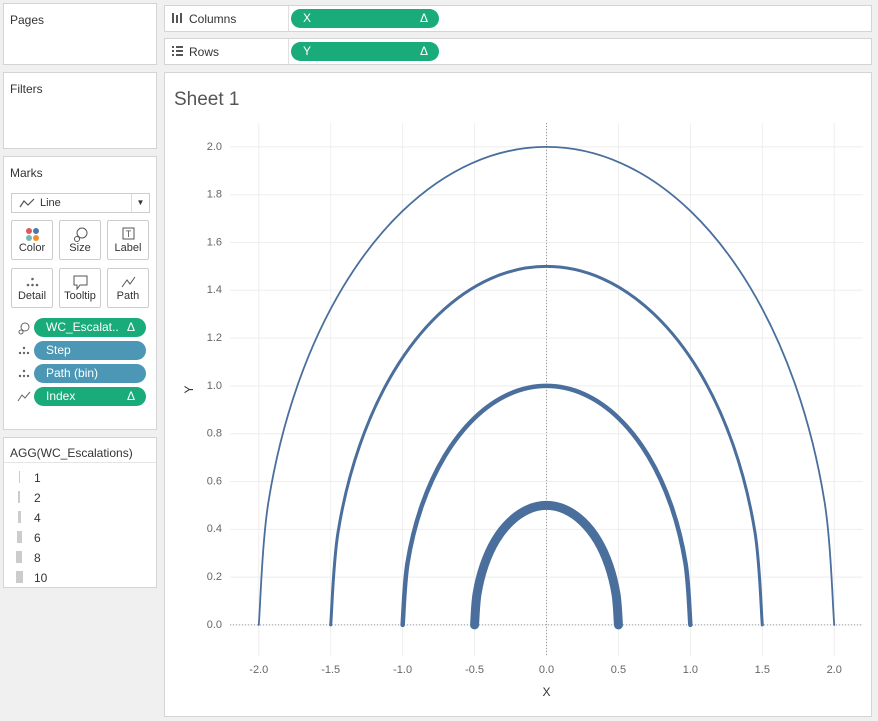  Describe the element at coordinates (80, 296) in the screenshot. I see `button-label: Tooltip` at that location.